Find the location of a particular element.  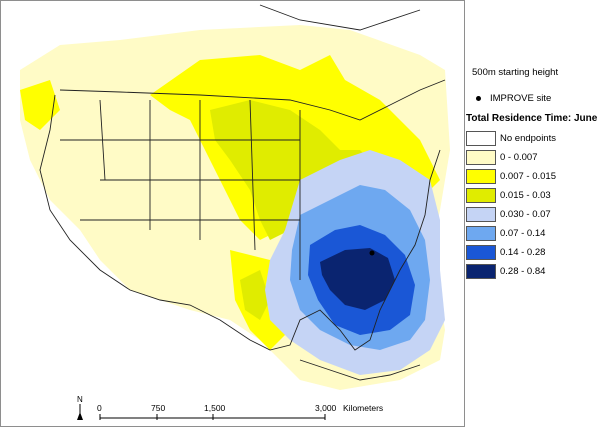

site-dot-icon is located at coordinates (478, 98).